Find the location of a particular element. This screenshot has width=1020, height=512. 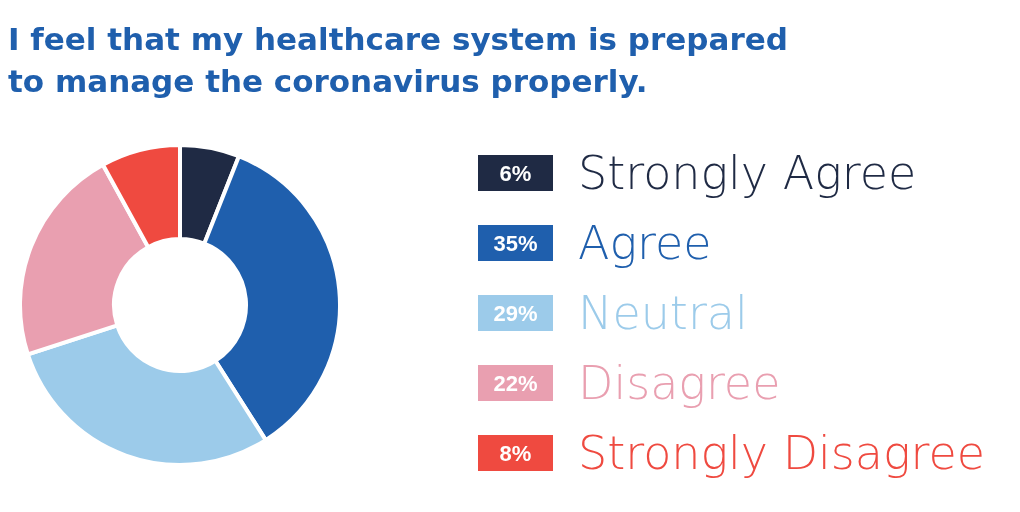

legend-label: Neutral is located at coordinates (663, 313).